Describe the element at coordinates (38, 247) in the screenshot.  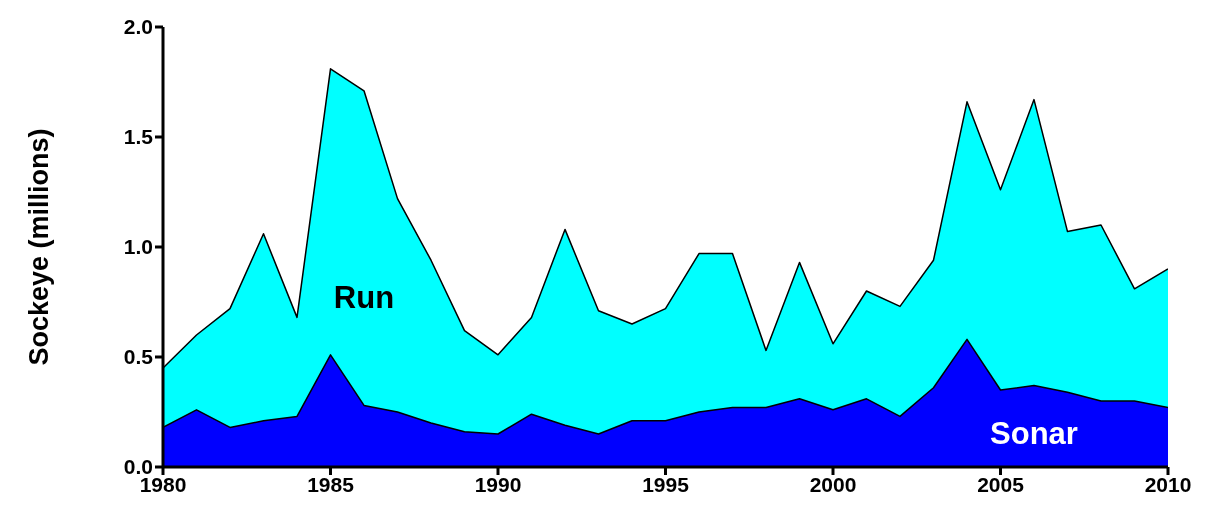
I see `y-axis-title: Sockeye (millions)` at that location.